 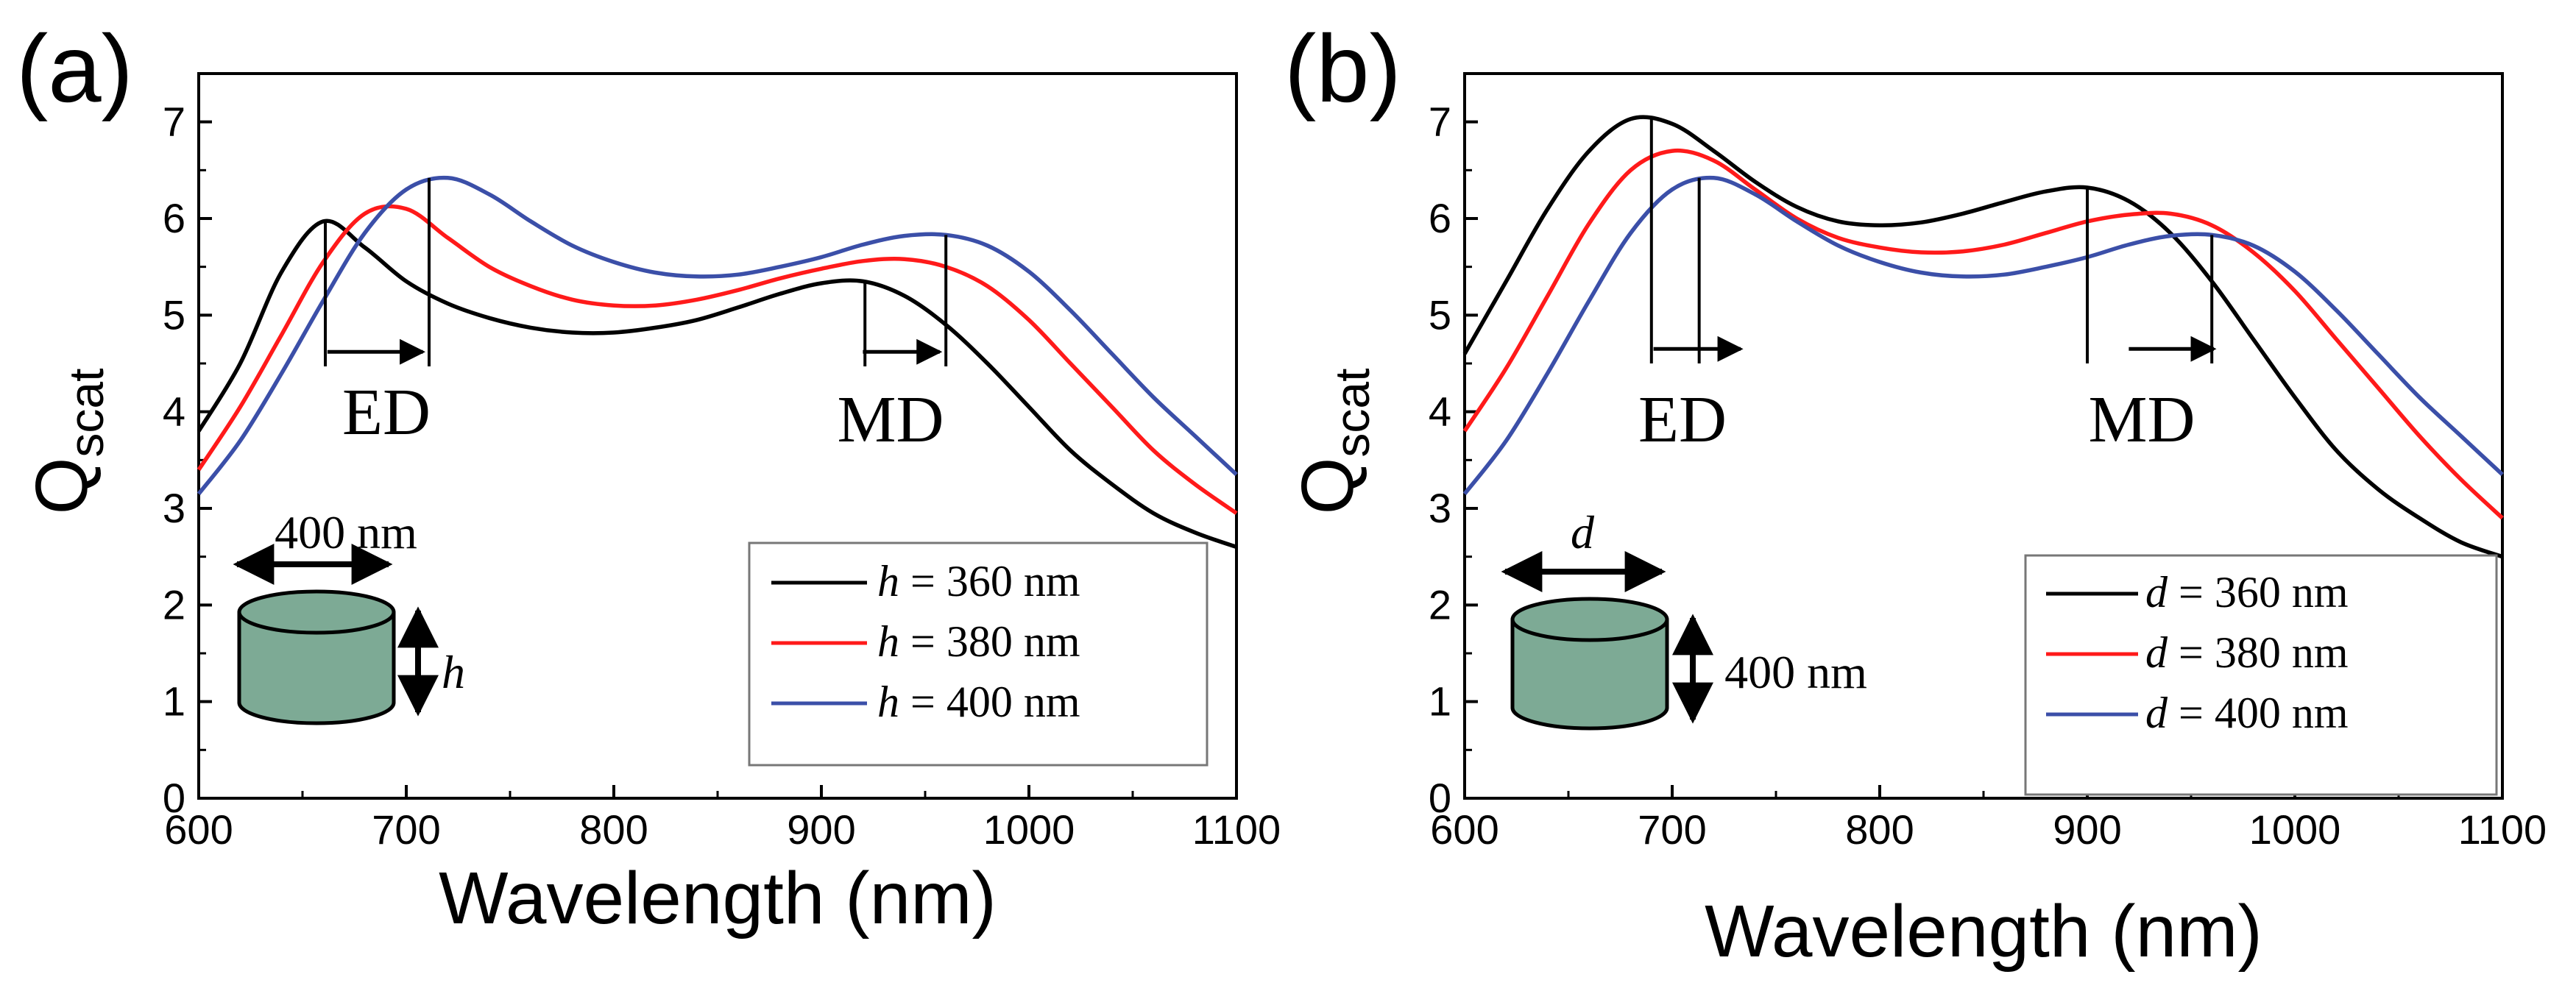 I want to click on legend-label: d = 380 nm, so click(x=2247, y=652).